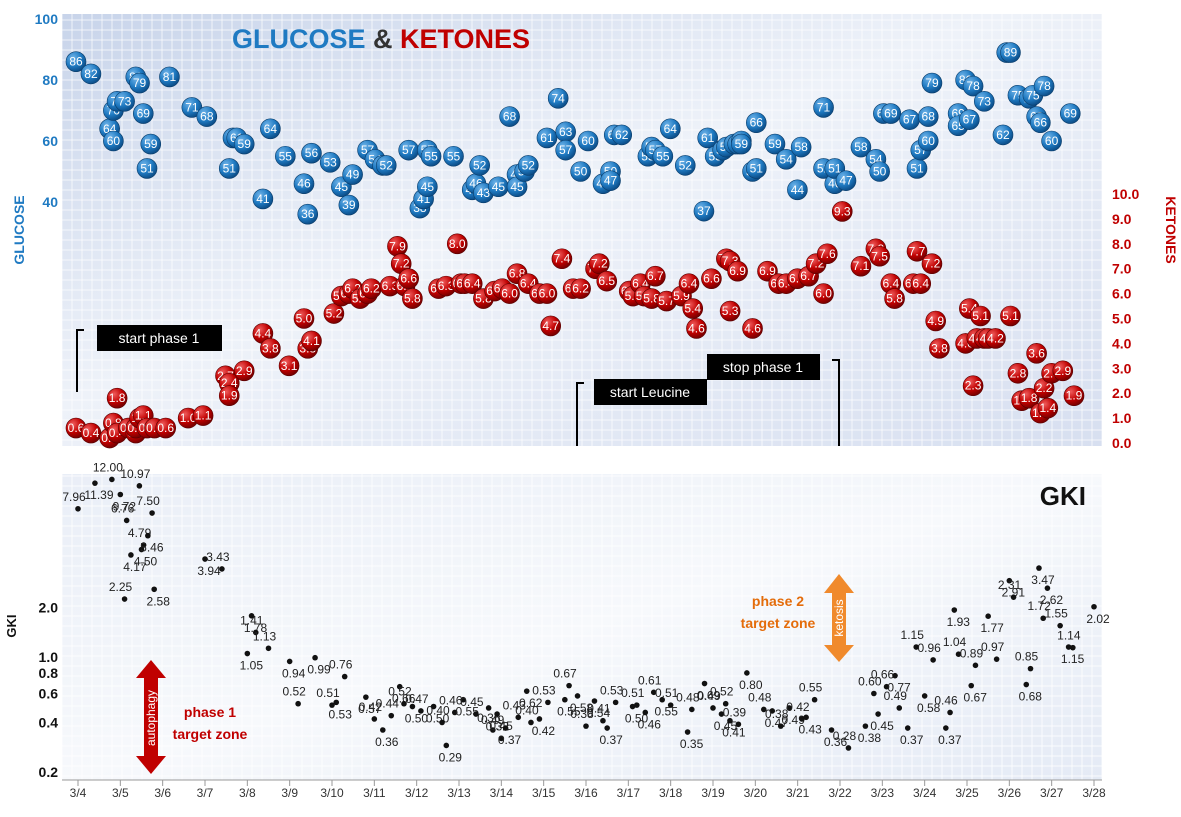  Describe the element at coordinates (932, 264) in the screenshot. I see `ketone-point-label: 7.2` at that location.